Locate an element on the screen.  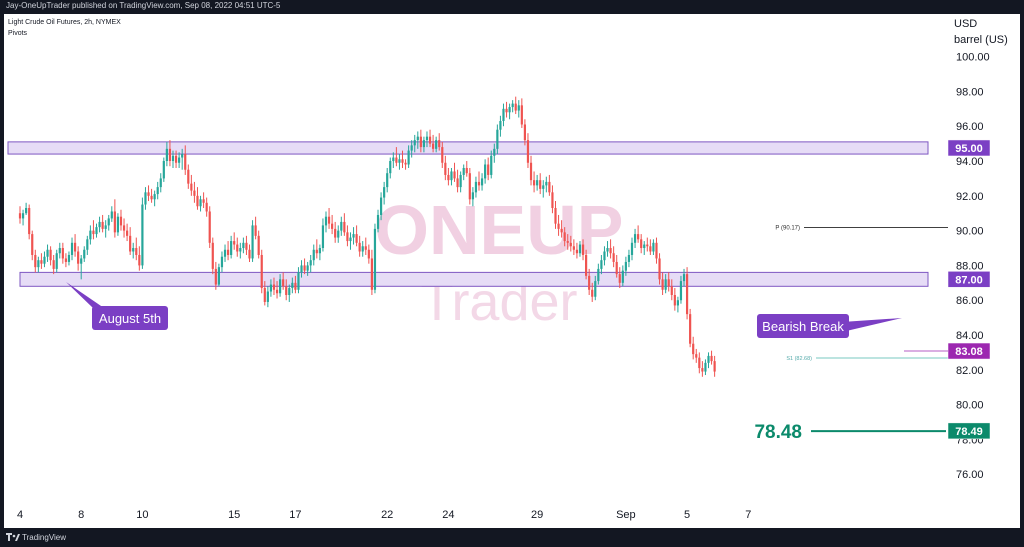
y-tick-label: 90.00 is located at coordinates (970, 232).